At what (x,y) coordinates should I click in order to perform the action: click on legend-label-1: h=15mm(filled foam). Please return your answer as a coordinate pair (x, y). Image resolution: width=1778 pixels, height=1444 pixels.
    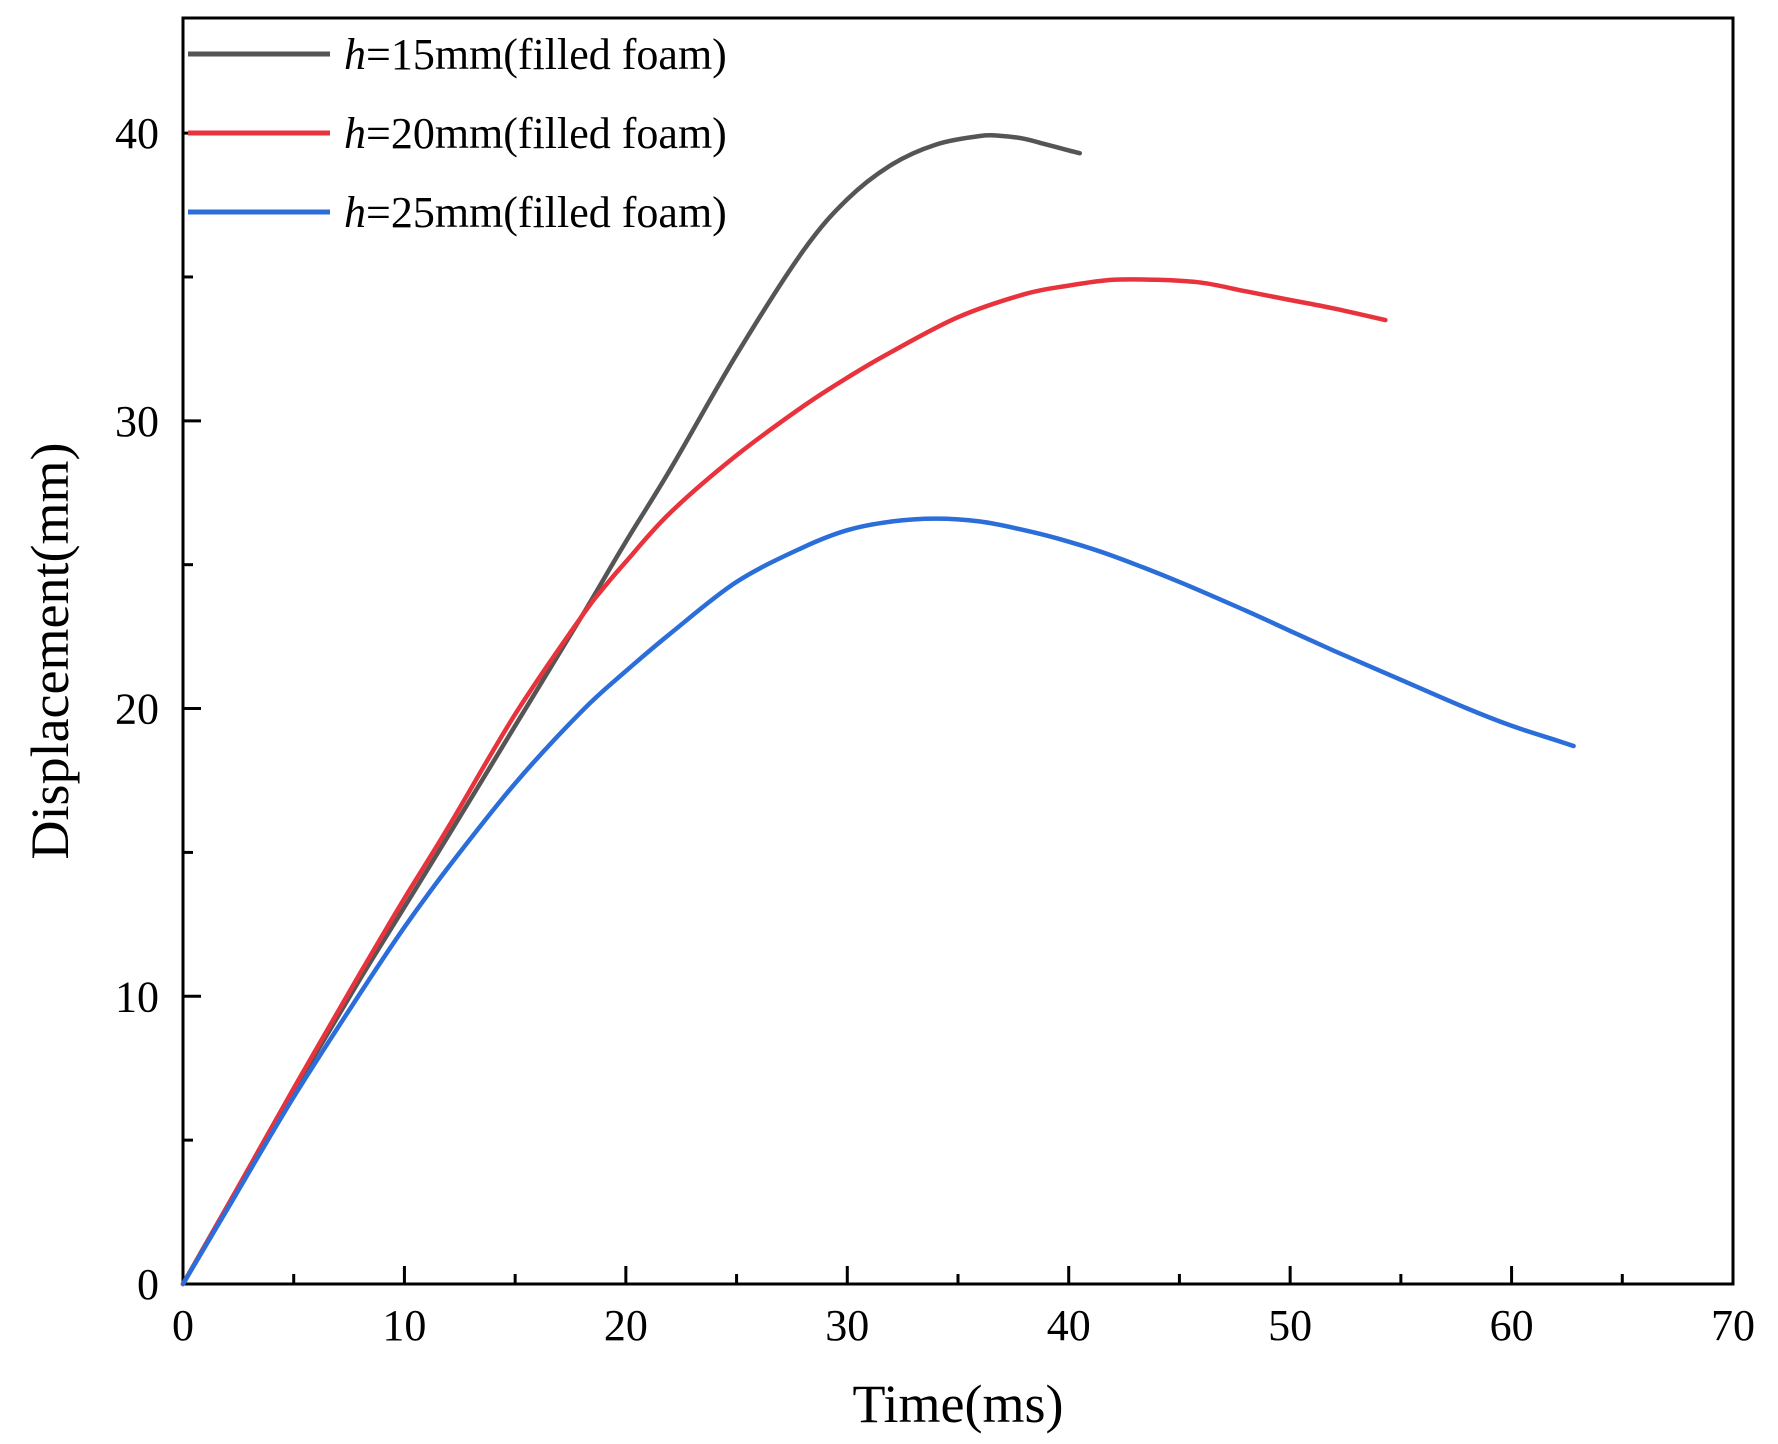
    Looking at the image, I should click on (535, 54).